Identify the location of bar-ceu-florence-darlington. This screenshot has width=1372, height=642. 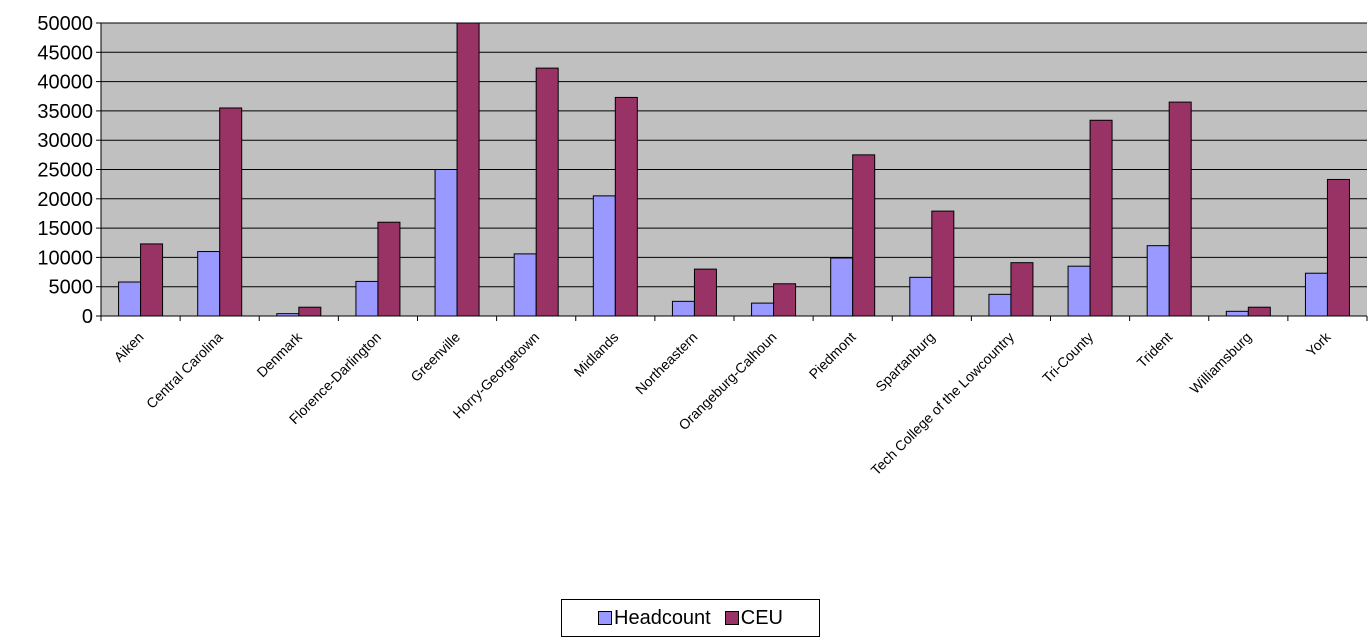
(389, 269).